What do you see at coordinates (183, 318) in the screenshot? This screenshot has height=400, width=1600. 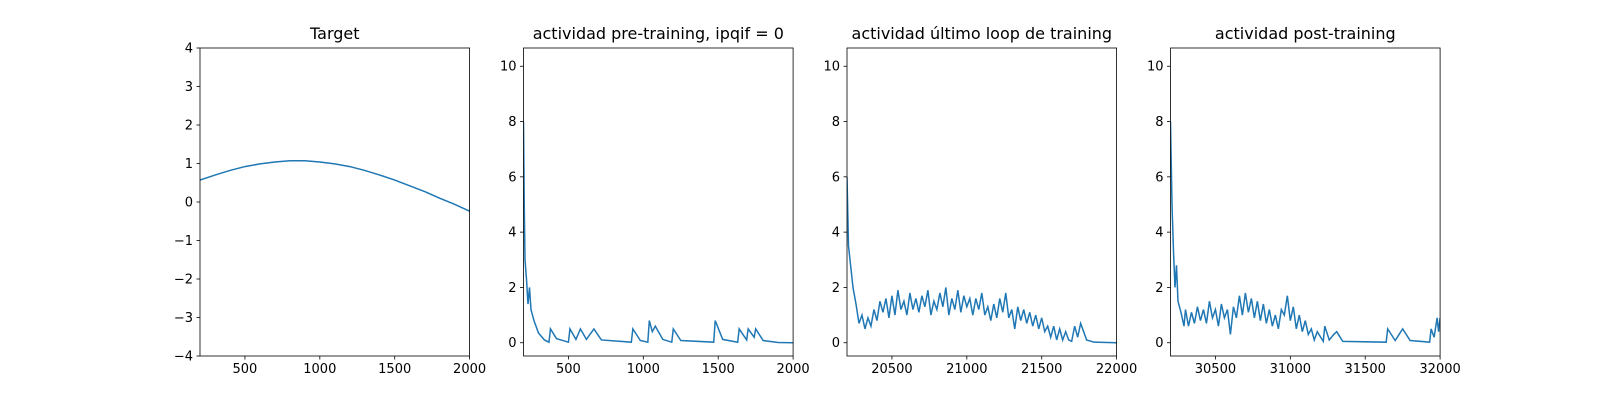 I see `y-tick-label: −3` at bounding box center [183, 318].